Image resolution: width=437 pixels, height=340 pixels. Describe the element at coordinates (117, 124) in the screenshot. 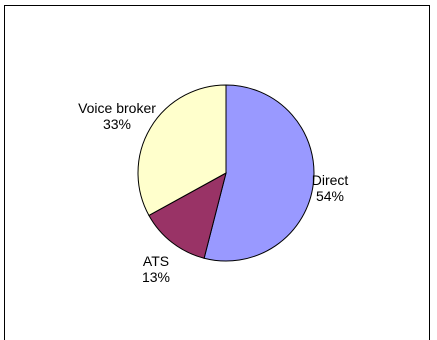

I see `slice-label-percent: 33%` at that location.